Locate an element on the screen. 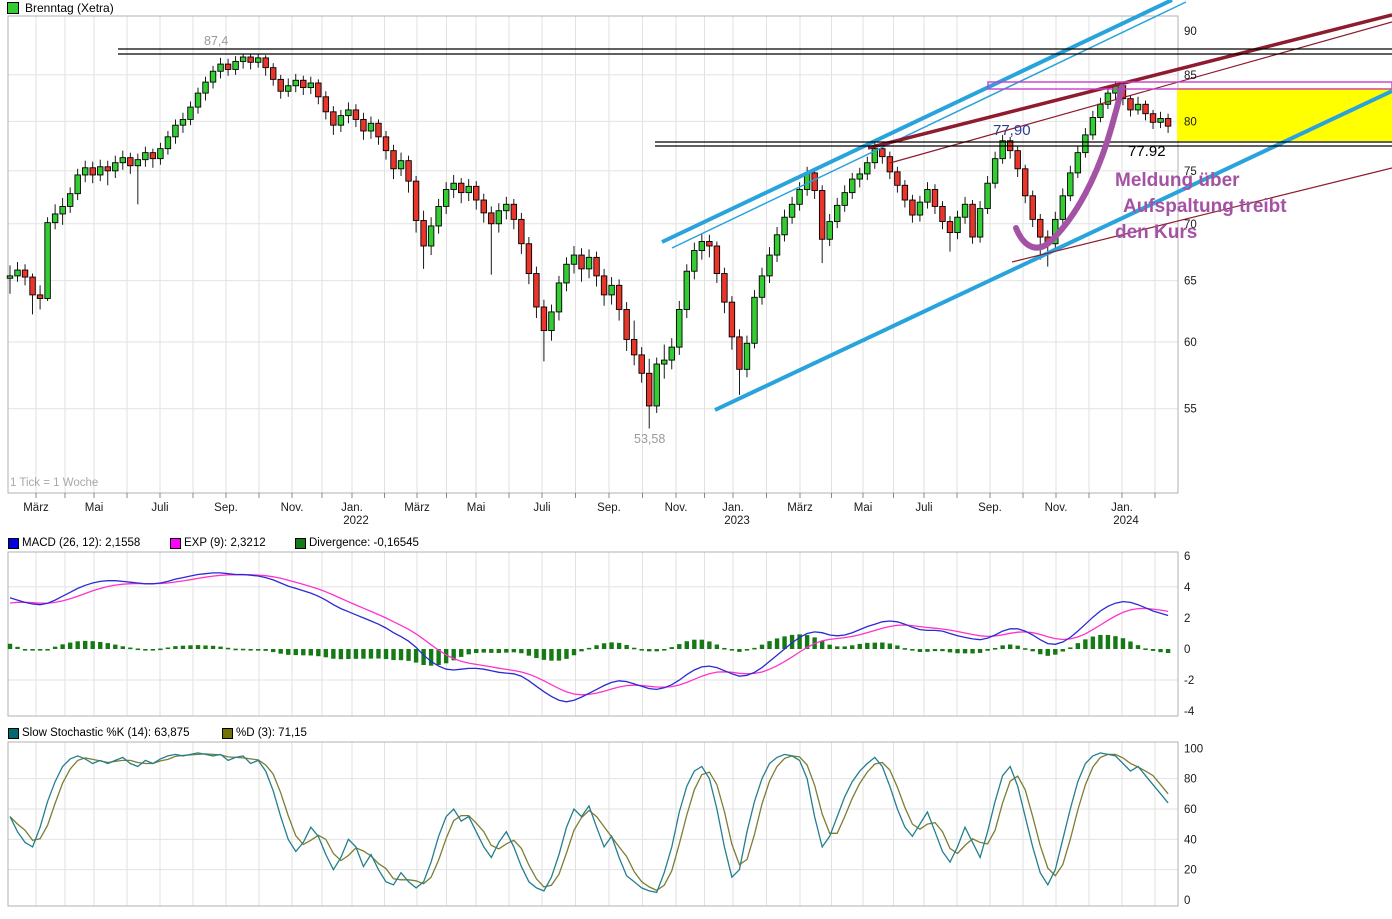 The height and width of the screenshot is (919, 1392). macd-axis-label: -2 is located at coordinates (1189, 681).